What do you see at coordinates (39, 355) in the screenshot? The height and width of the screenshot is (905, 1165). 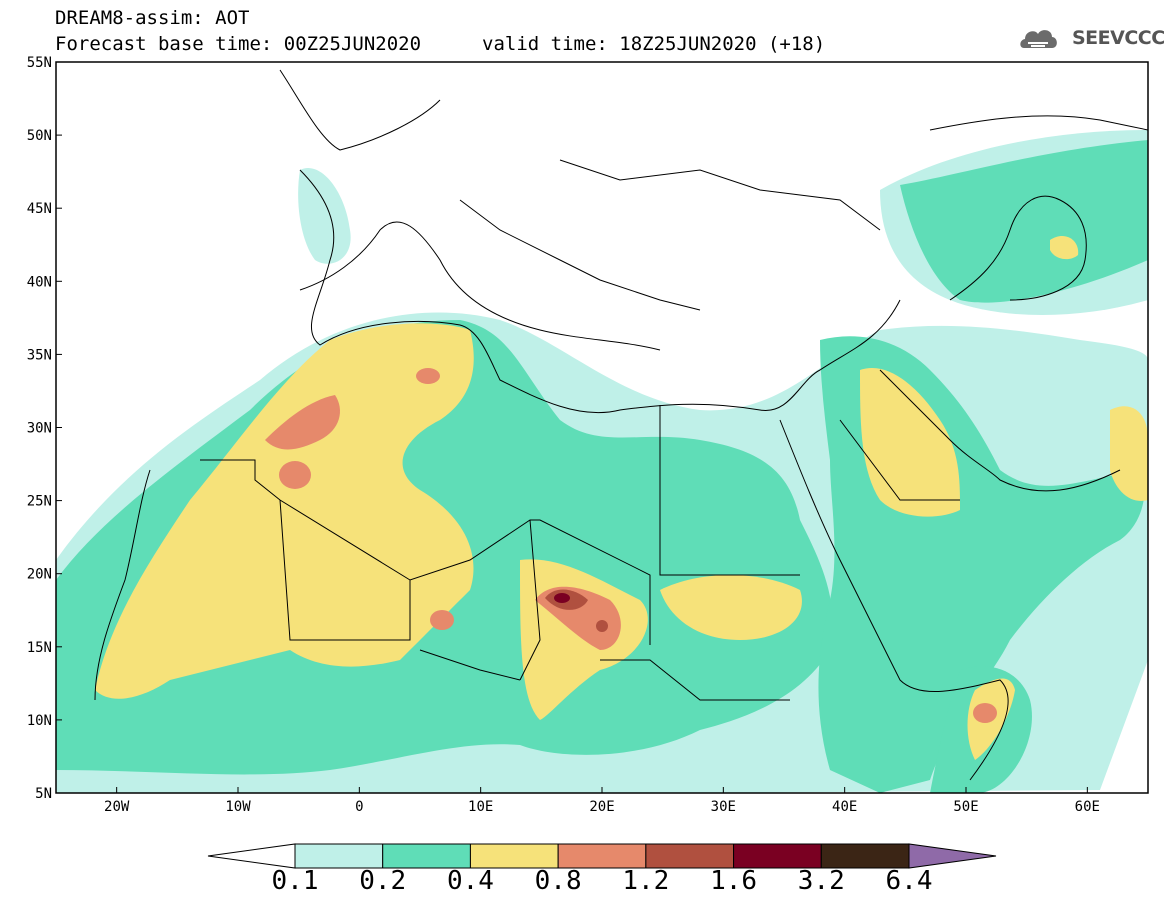 I see `lat-tick-label: 35N` at bounding box center [39, 355].